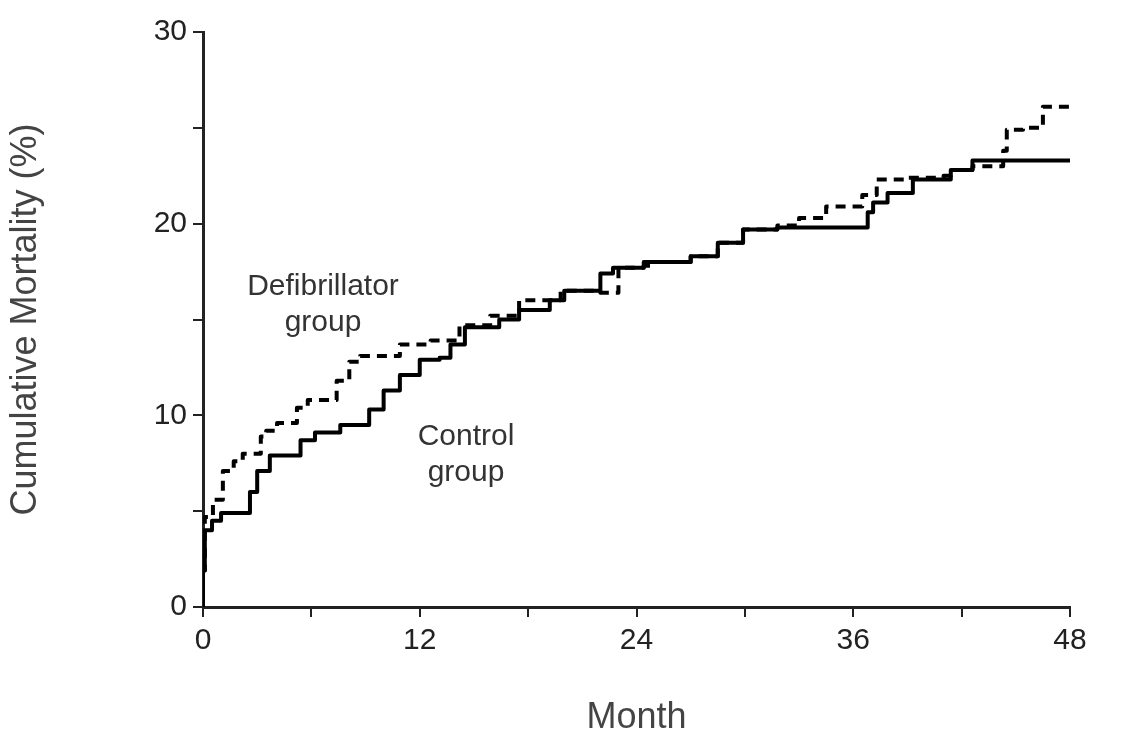 This screenshot has width=1140, height=744. Describe the element at coordinates (323, 303) in the screenshot. I see `series-label: Defibrillator group` at that location.